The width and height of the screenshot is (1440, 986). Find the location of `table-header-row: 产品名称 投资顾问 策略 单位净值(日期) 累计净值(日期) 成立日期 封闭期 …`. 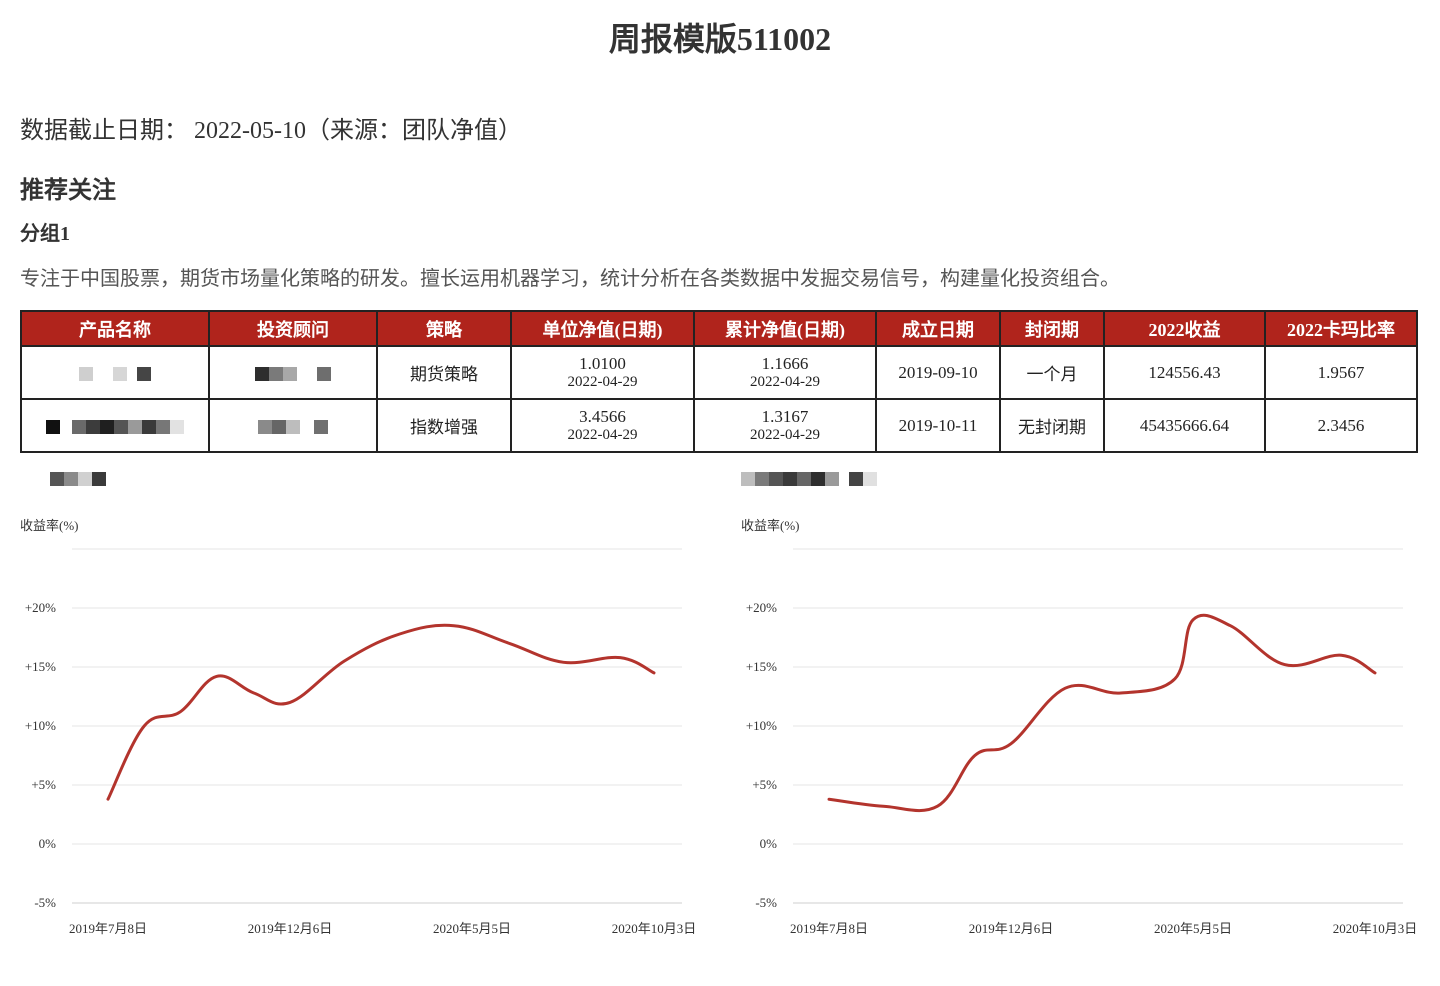

table-header-row: 产品名称 投资顾问 策略 单位净值(日期) 累计净值(日期) 成立日期 封闭期 … is located at coordinates (719, 328).